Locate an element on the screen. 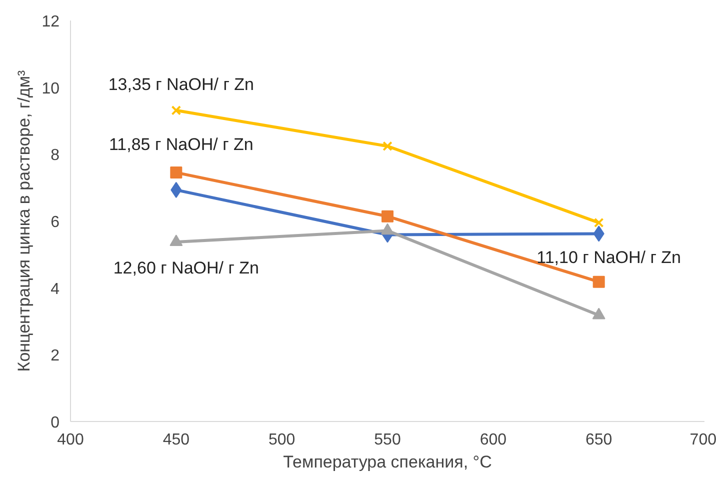  series-label: 11,10 г NaOH/ г Zn is located at coordinates (609, 258).